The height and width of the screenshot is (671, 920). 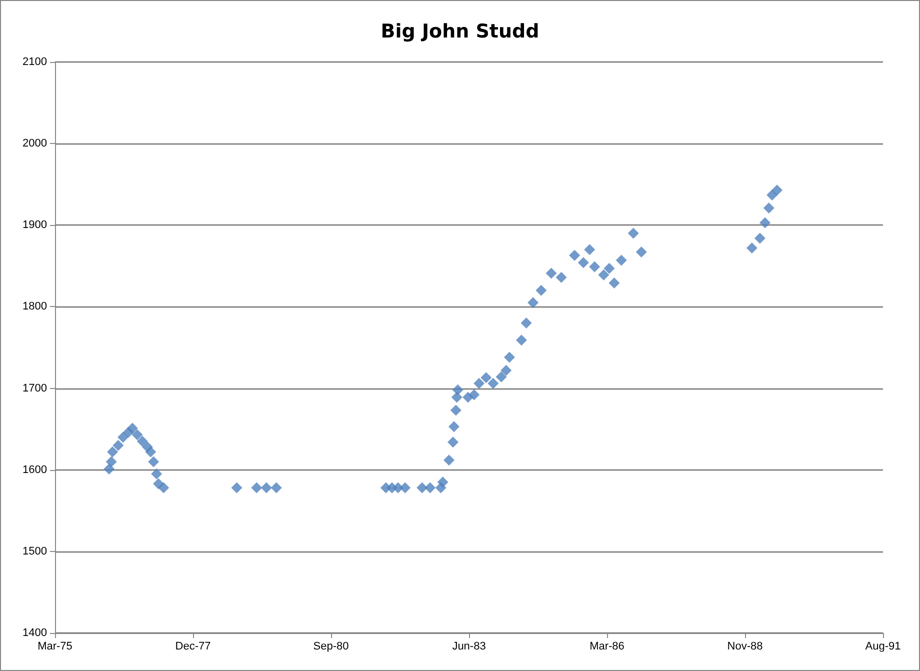 What do you see at coordinates (745, 646) in the screenshot?
I see `x-tick-label: Nov-88` at bounding box center [745, 646].